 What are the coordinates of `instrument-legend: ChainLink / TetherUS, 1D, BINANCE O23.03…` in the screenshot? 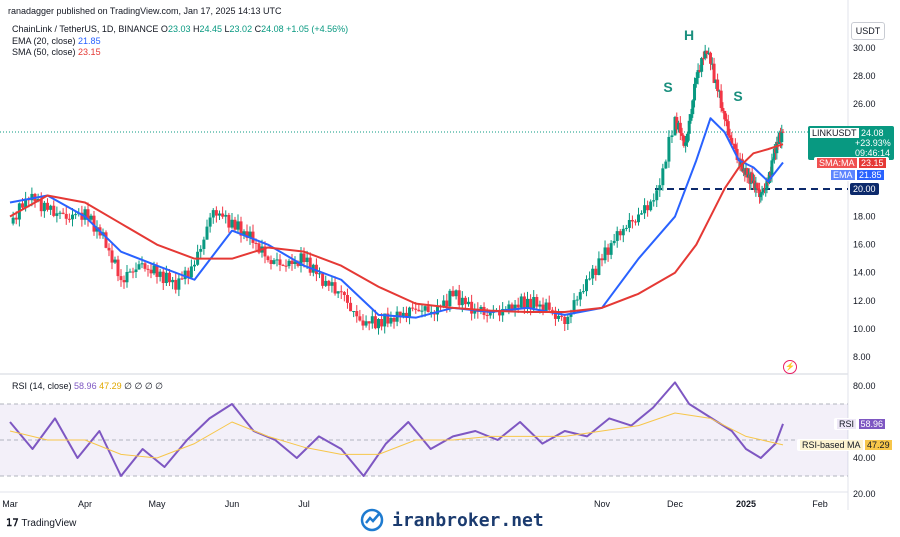 It's located at (180, 29).